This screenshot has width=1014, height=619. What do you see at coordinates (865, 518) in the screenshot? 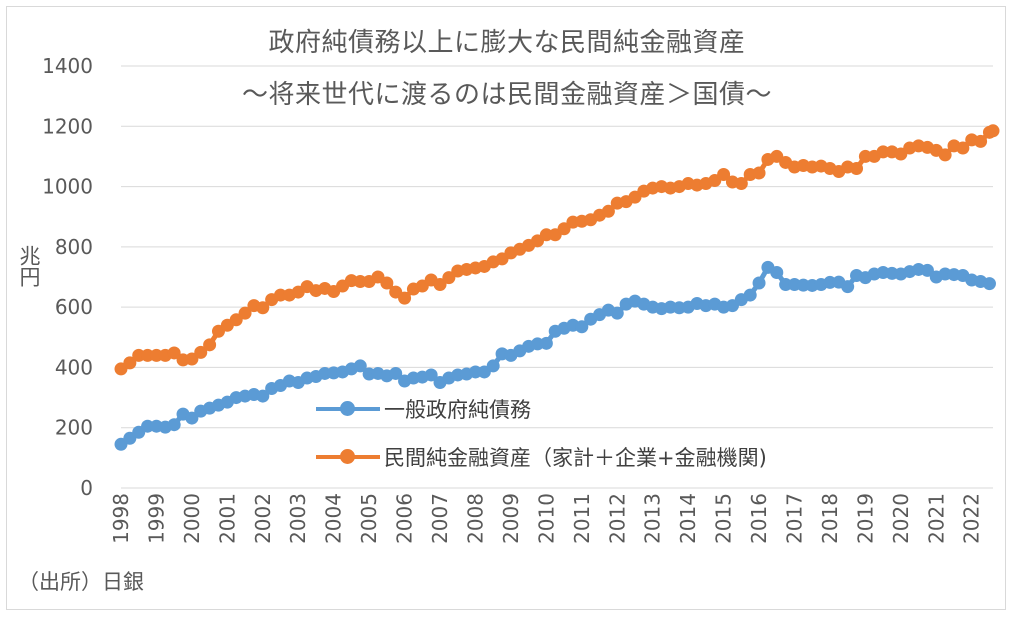
I see `x-tick-label: 2019` at bounding box center [865, 518].